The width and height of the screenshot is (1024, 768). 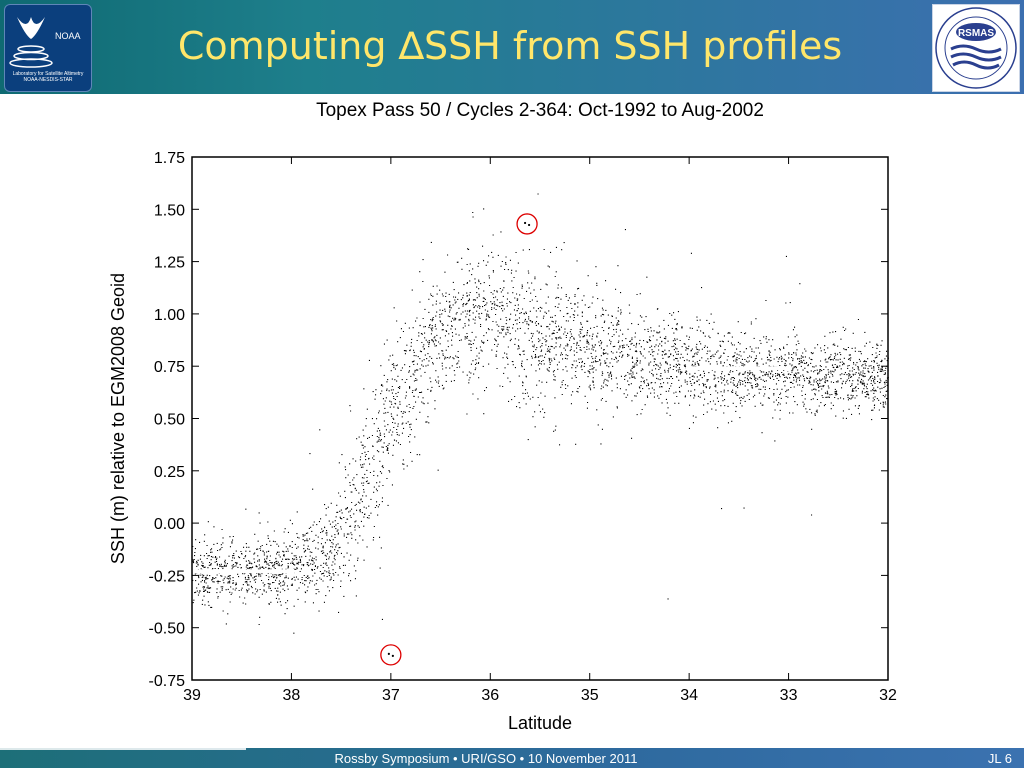 What do you see at coordinates (123, 749) in the screenshot?
I see `footer-accent-strip` at bounding box center [123, 749].